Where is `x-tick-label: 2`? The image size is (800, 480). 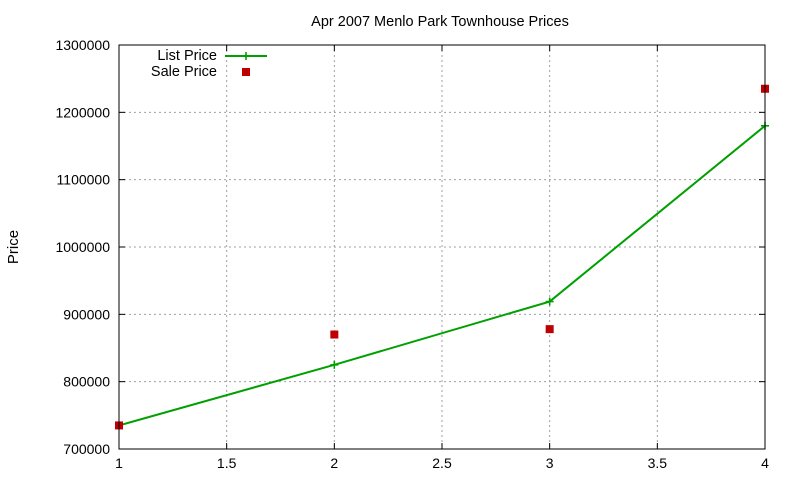 x-tick-label: 2 is located at coordinates (334, 463).